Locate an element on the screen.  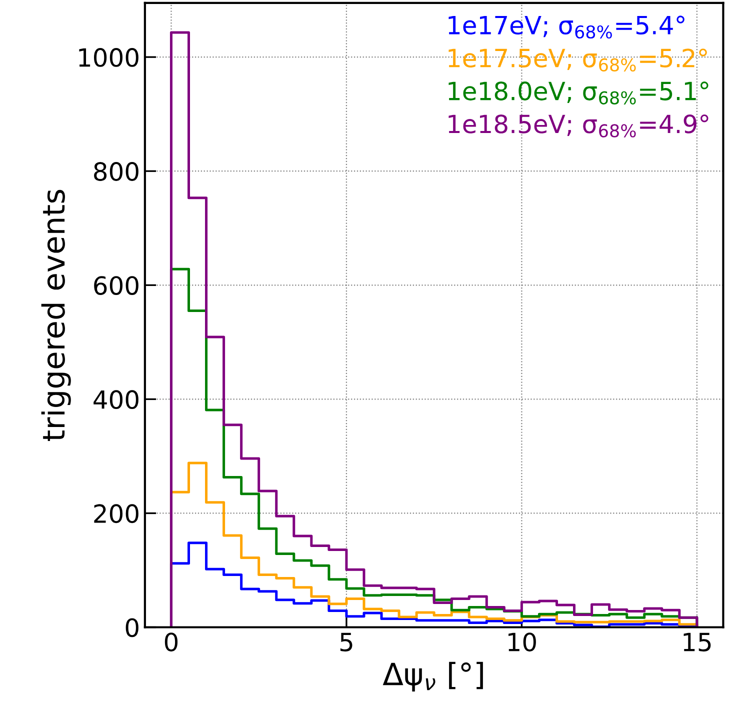
text: 1e17.5eV; σ$_{68%}$=5.2° is located at coordinates (577, 60).